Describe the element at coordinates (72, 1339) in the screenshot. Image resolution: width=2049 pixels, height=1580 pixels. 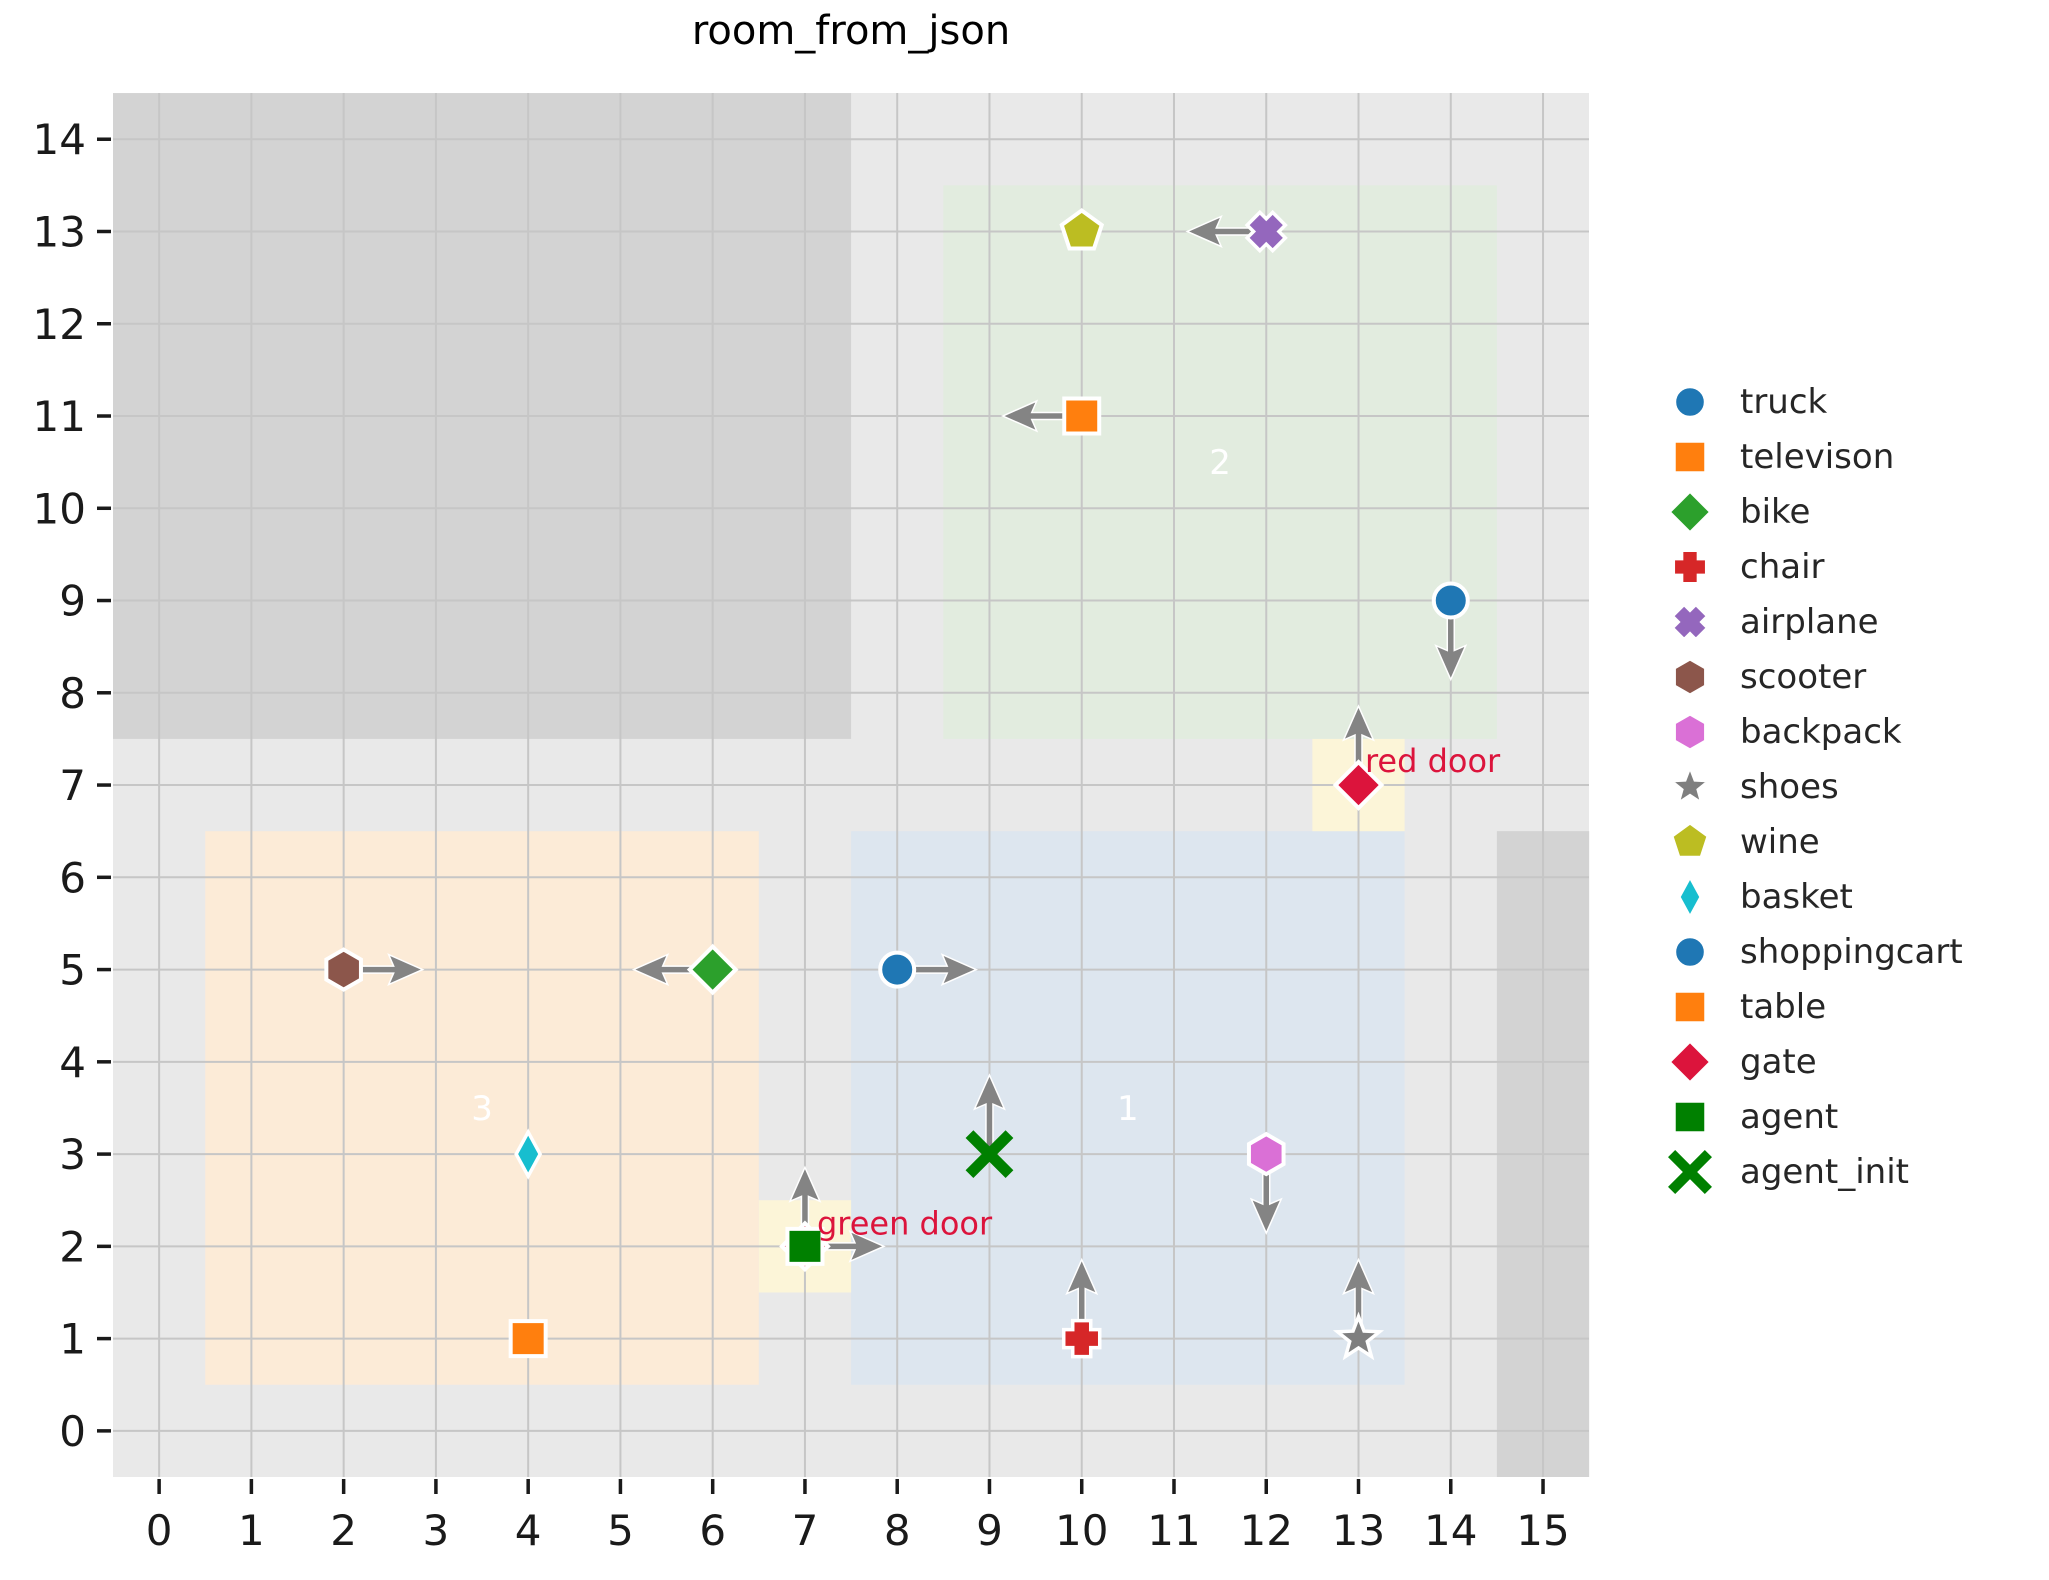
I see `y-tick-label-1: 1` at that location.